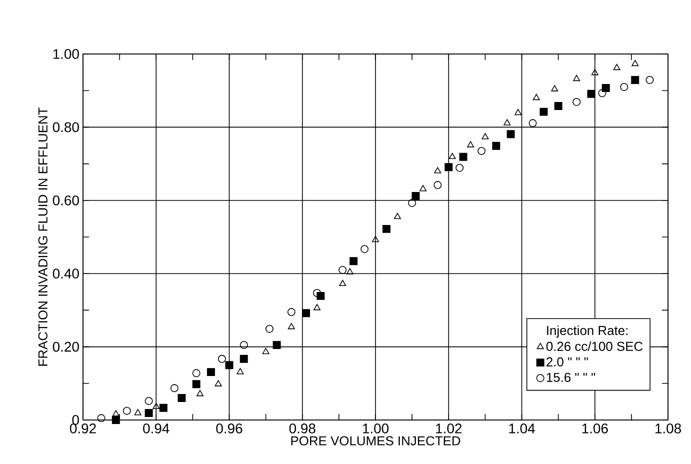 The image size is (691, 464). What do you see at coordinates (594, 346) in the screenshot?
I see `legend-label: 0.26 cc/100 SEC` at bounding box center [594, 346].